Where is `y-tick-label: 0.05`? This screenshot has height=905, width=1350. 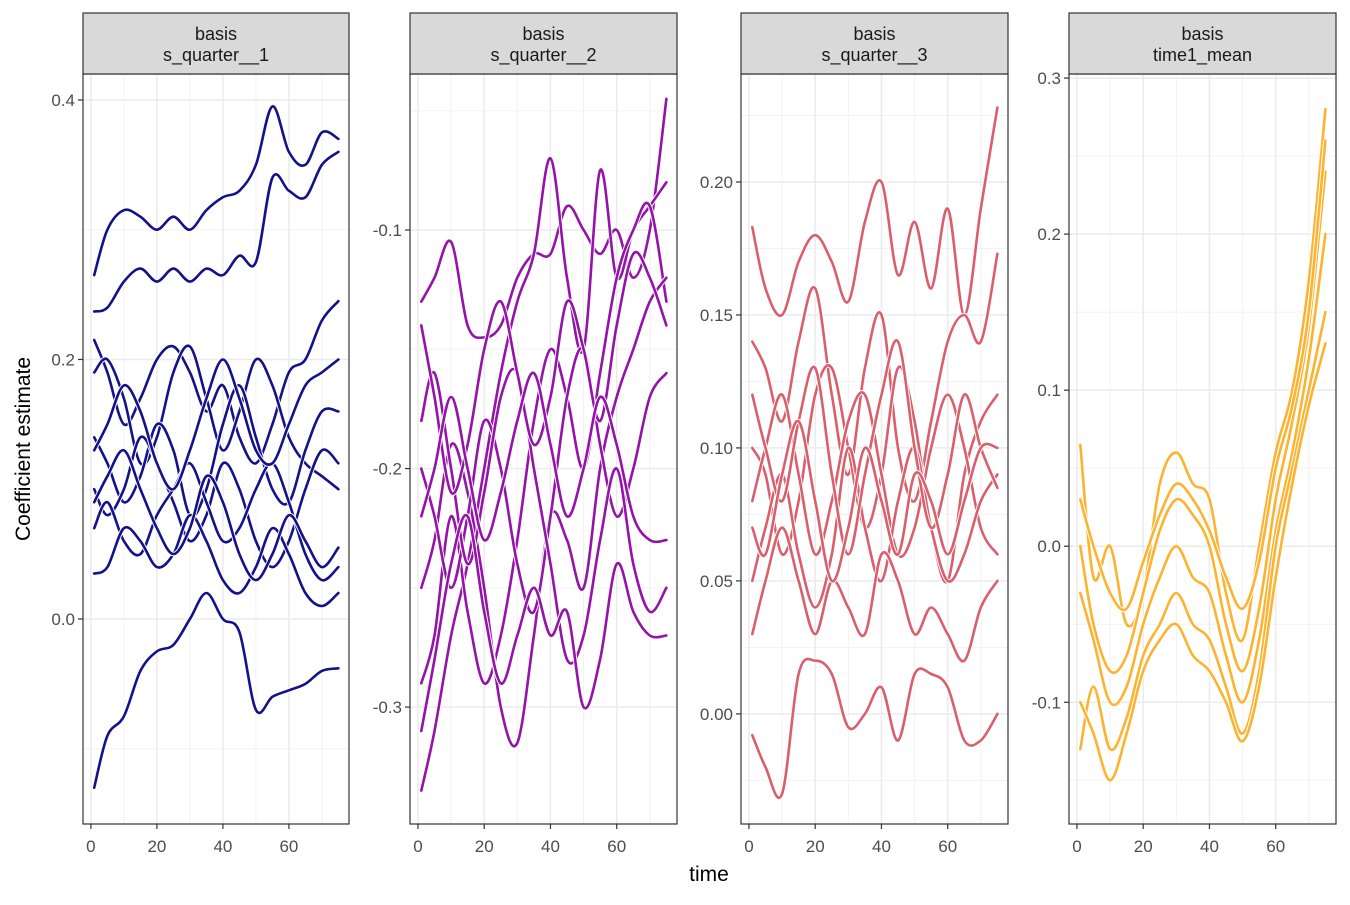 y-tick-label: 0.05 is located at coordinates (716, 581).